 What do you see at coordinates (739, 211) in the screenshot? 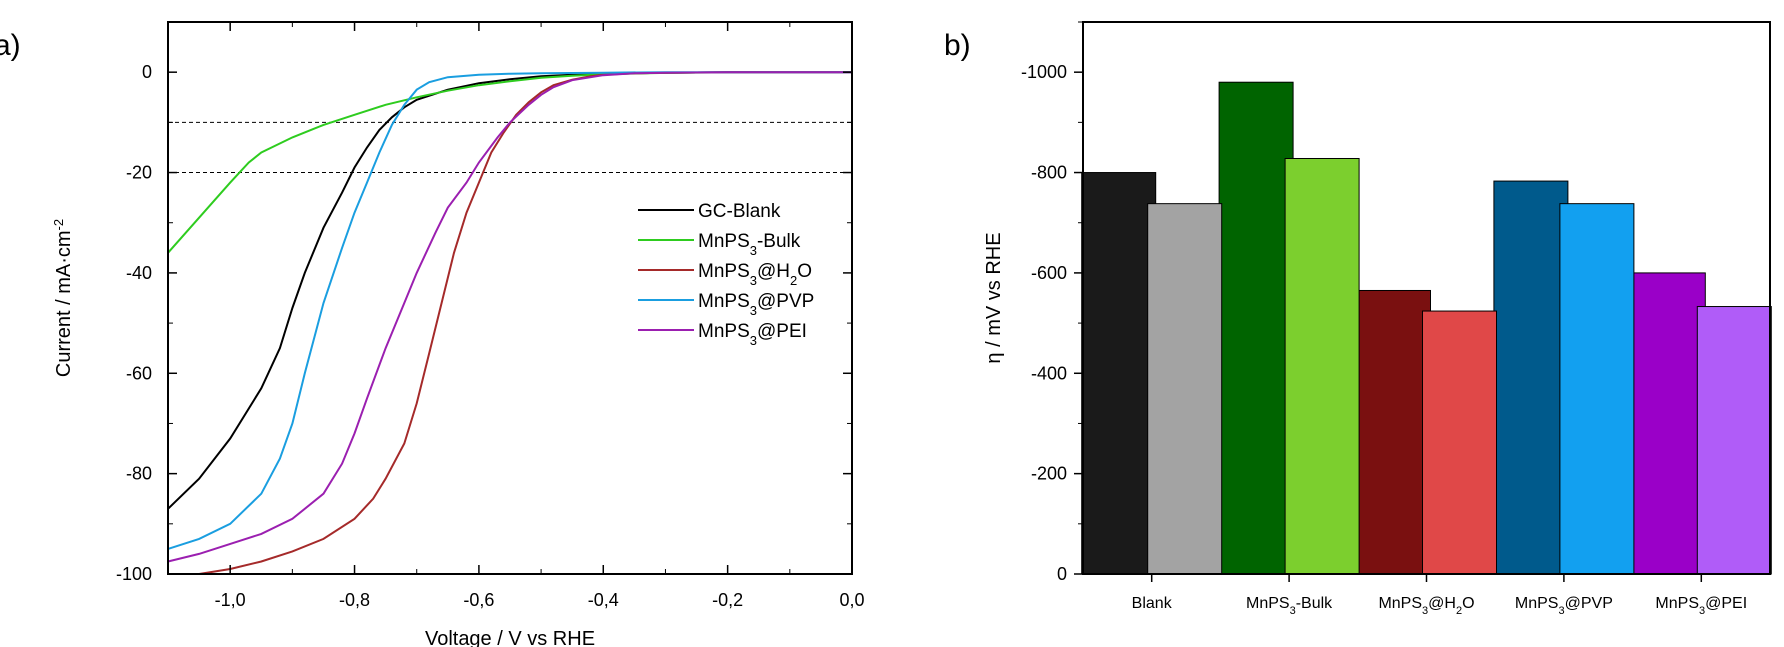
I see `legend-label-0: GC-Blank` at bounding box center [739, 211].